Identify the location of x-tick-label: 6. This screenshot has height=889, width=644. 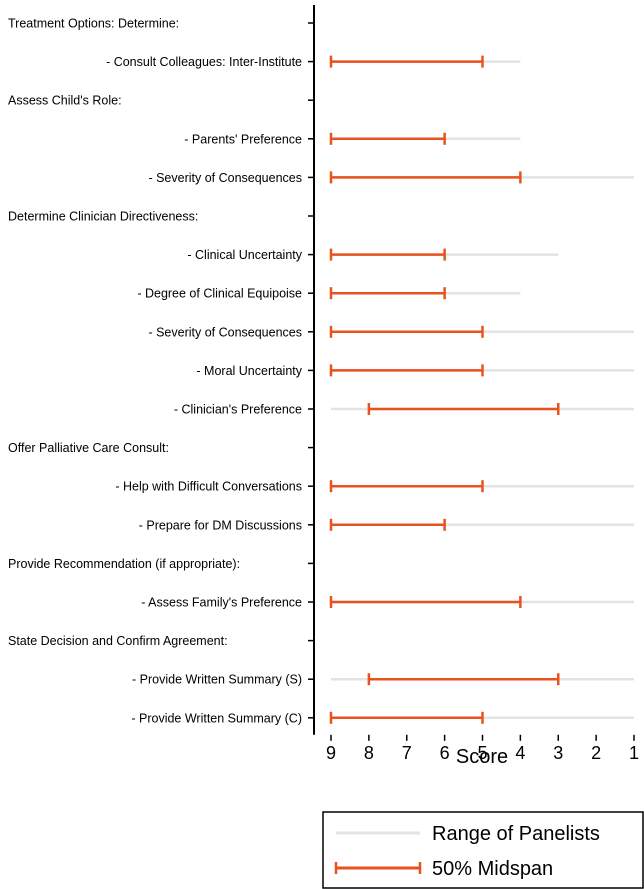
(445, 753).